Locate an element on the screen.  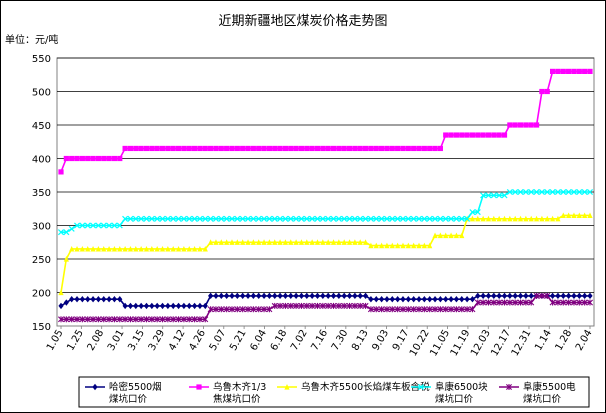
legend-label: 乌鲁木齐1/3 is located at coordinates (239, 387).